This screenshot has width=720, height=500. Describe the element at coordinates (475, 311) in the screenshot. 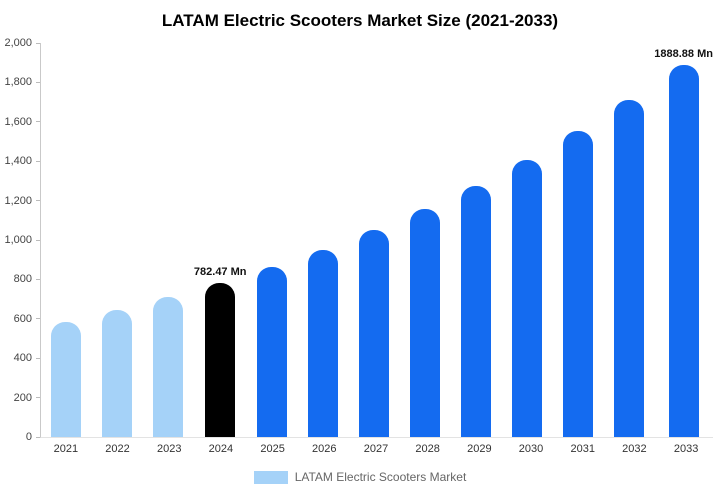

I see `bar-2029` at that location.